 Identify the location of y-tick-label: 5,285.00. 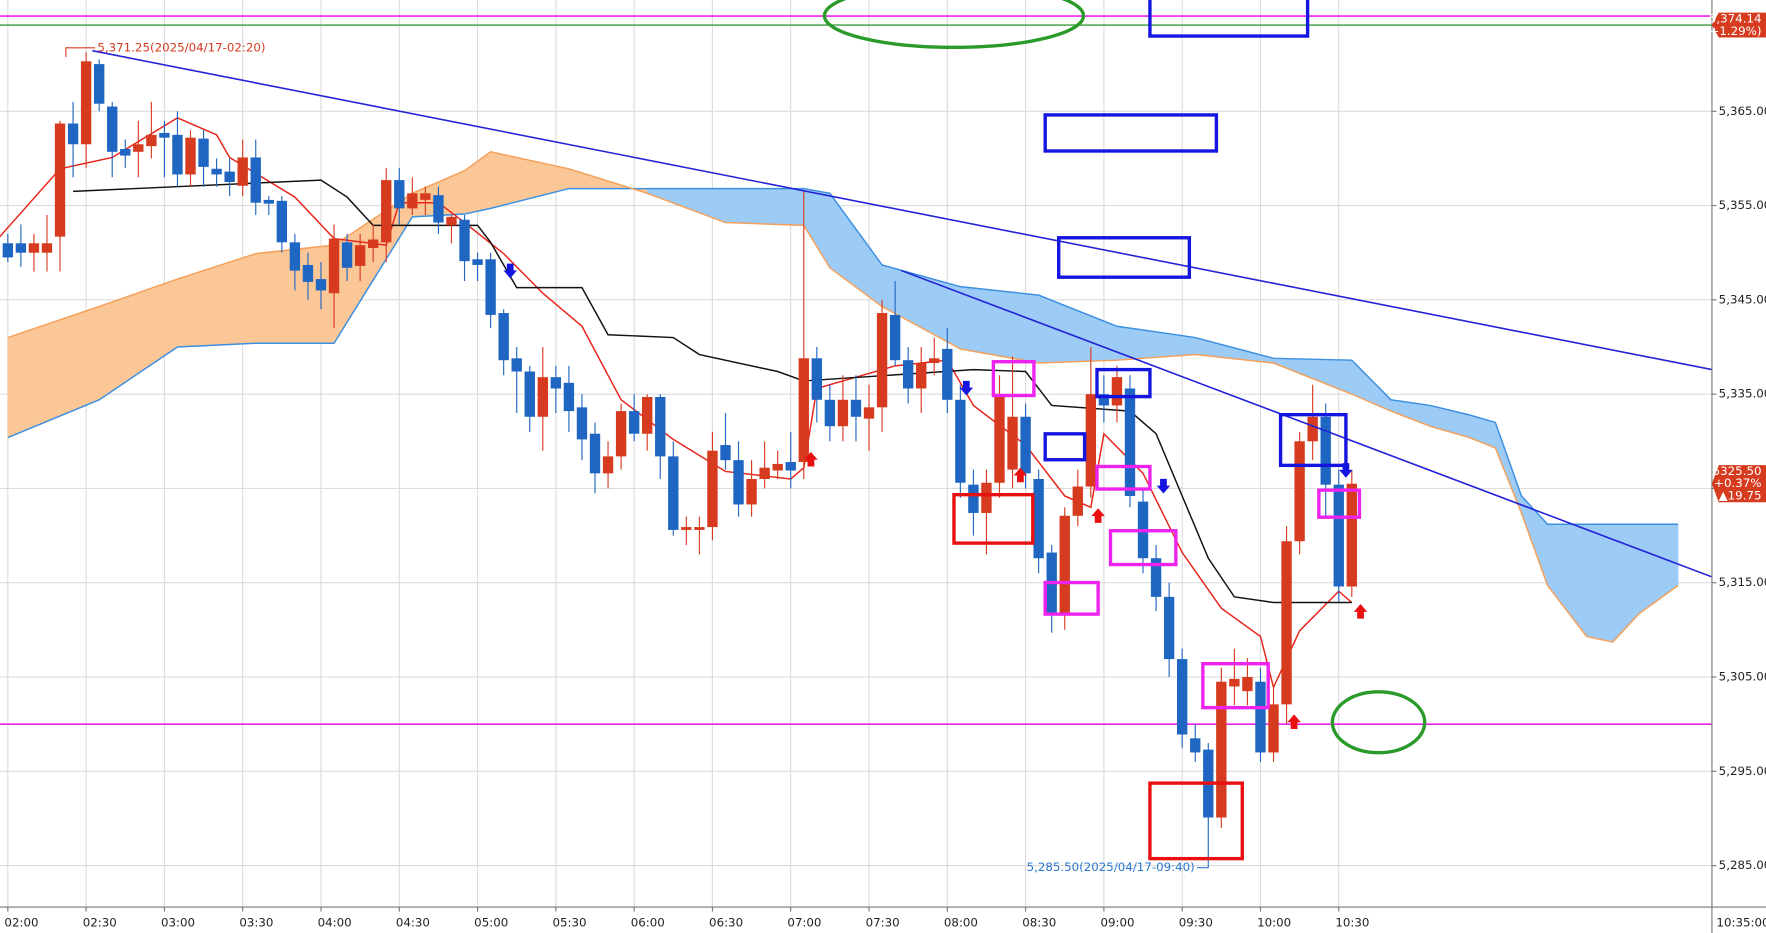
(1742, 865).